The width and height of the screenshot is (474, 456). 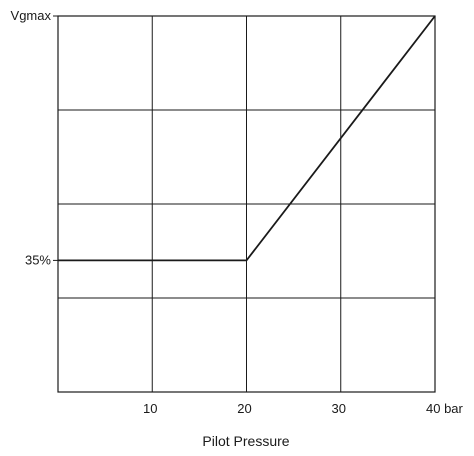 What do you see at coordinates (303, 408) in the screenshot?
I see `x-axis: 10 20 30 40 bar` at bounding box center [303, 408].